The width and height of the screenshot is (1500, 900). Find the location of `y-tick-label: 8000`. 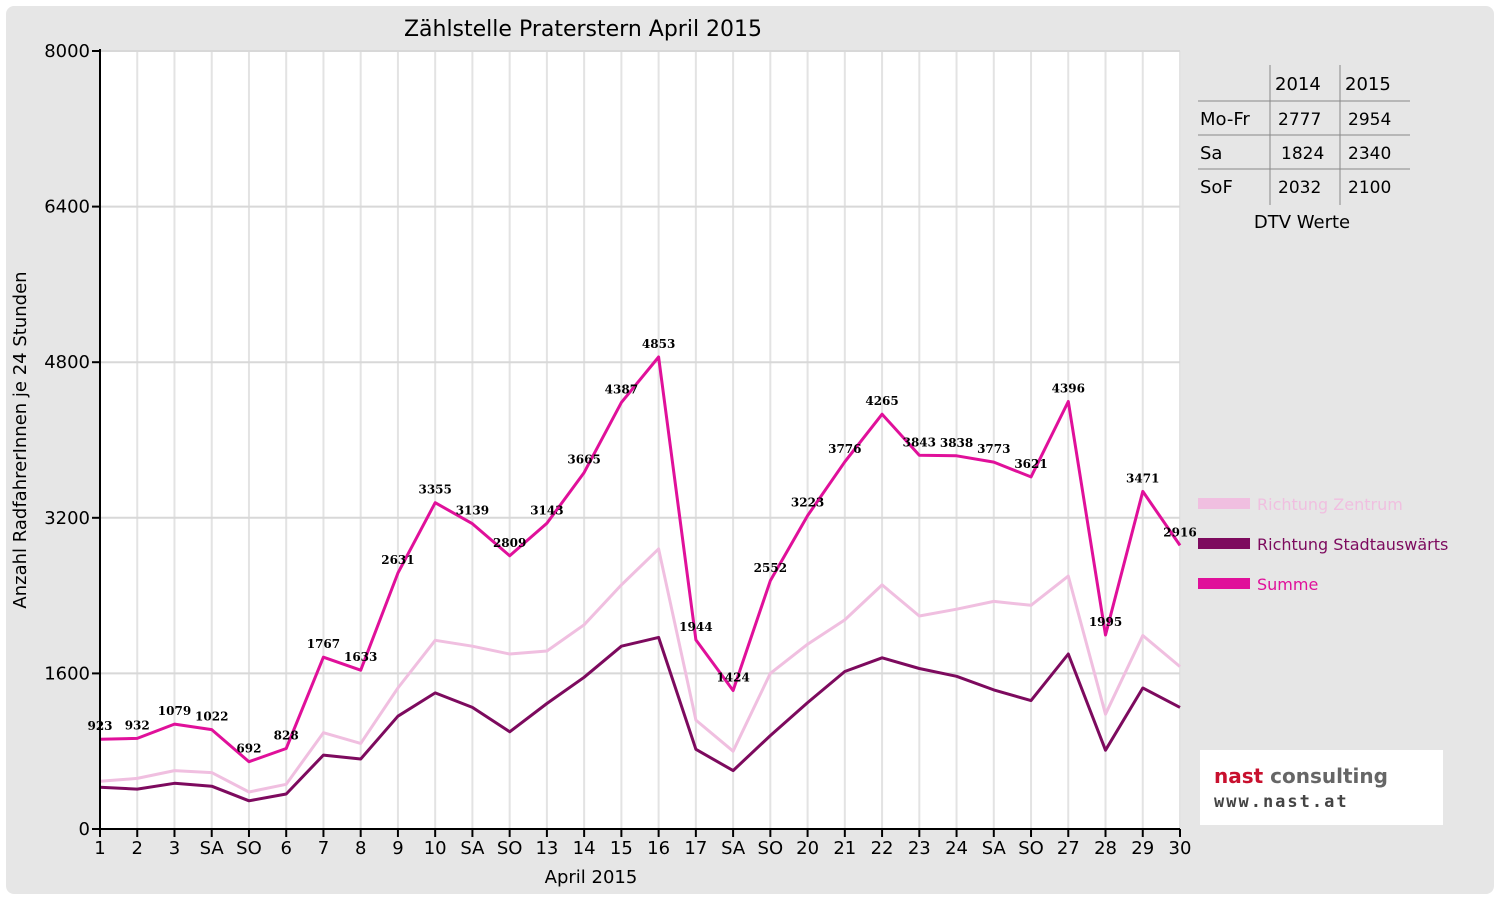

y-tick-label: 8000 is located at coordinates (67, 51).